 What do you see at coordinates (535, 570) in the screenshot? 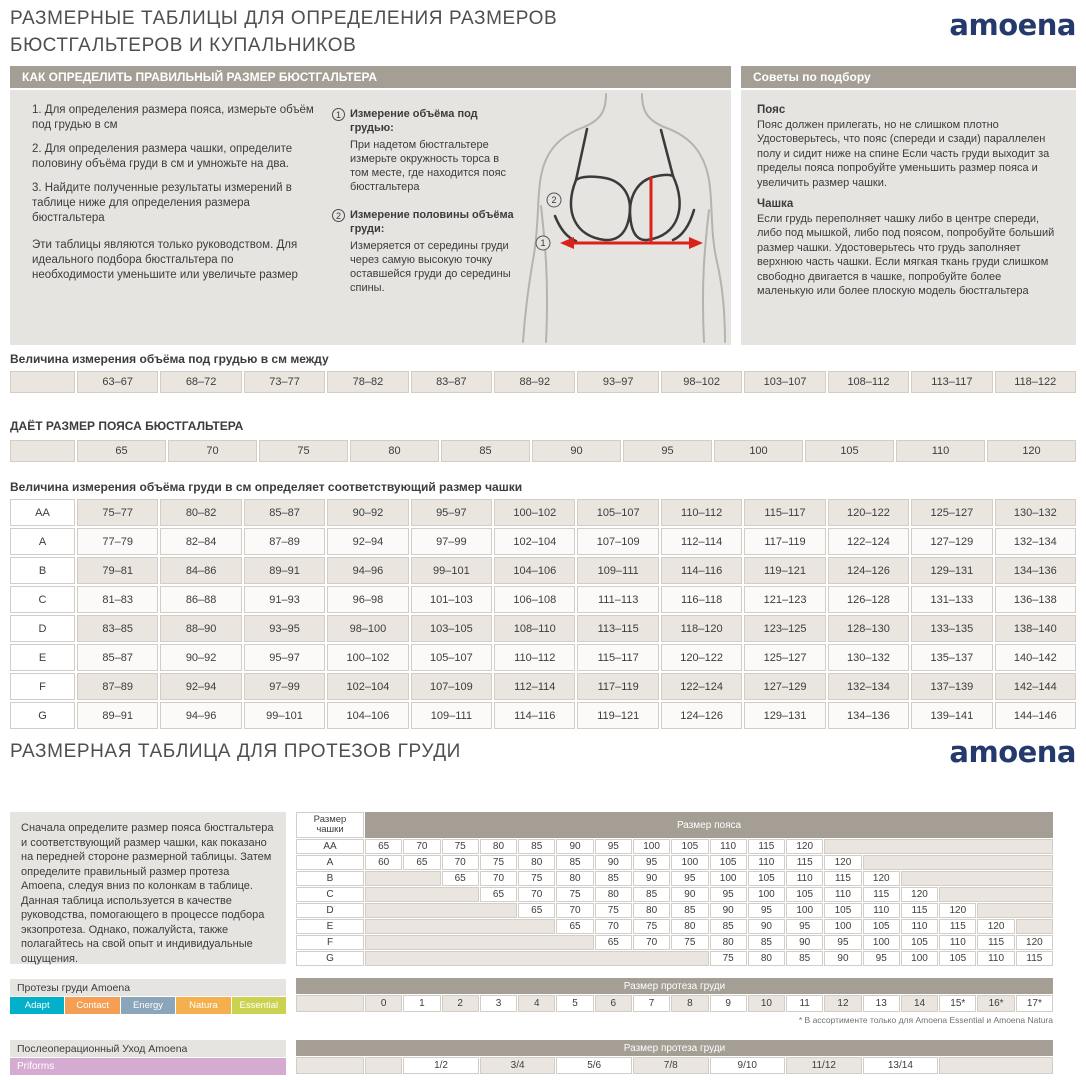
I see `cup-range-cell: 104–106` at bounding box center [535, 570].